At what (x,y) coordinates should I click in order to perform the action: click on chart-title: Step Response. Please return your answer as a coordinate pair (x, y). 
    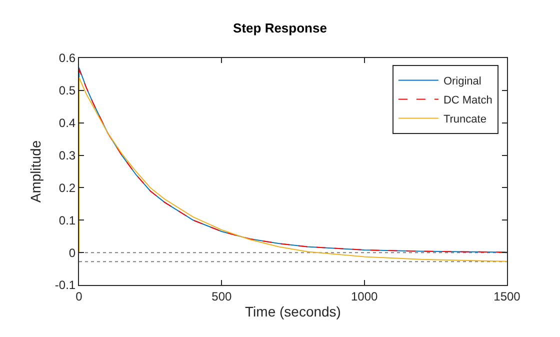
    Looking at the image, I should click on (280, 28).